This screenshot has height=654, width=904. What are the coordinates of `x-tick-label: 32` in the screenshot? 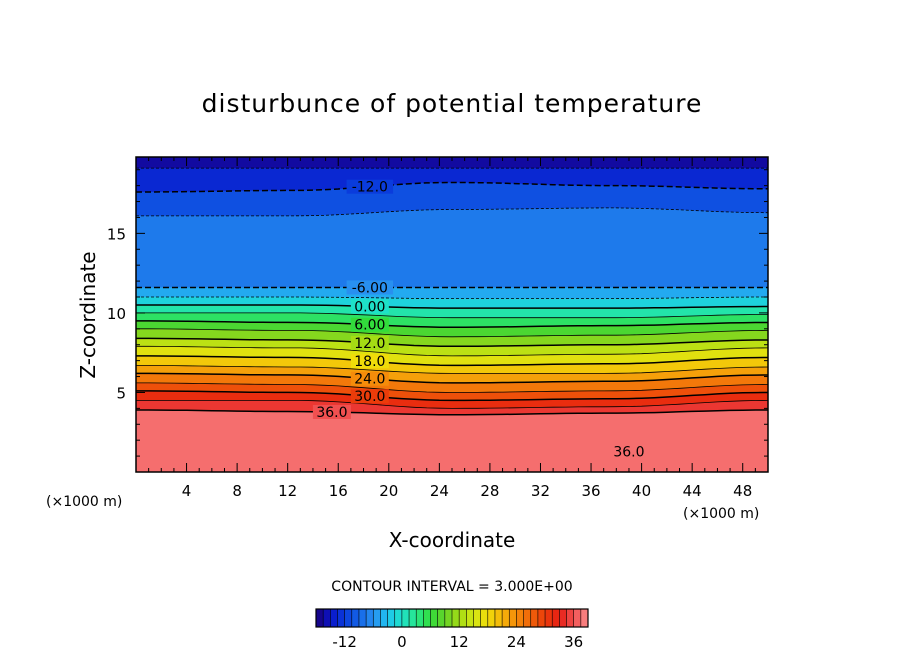 It's located at (540, 491).